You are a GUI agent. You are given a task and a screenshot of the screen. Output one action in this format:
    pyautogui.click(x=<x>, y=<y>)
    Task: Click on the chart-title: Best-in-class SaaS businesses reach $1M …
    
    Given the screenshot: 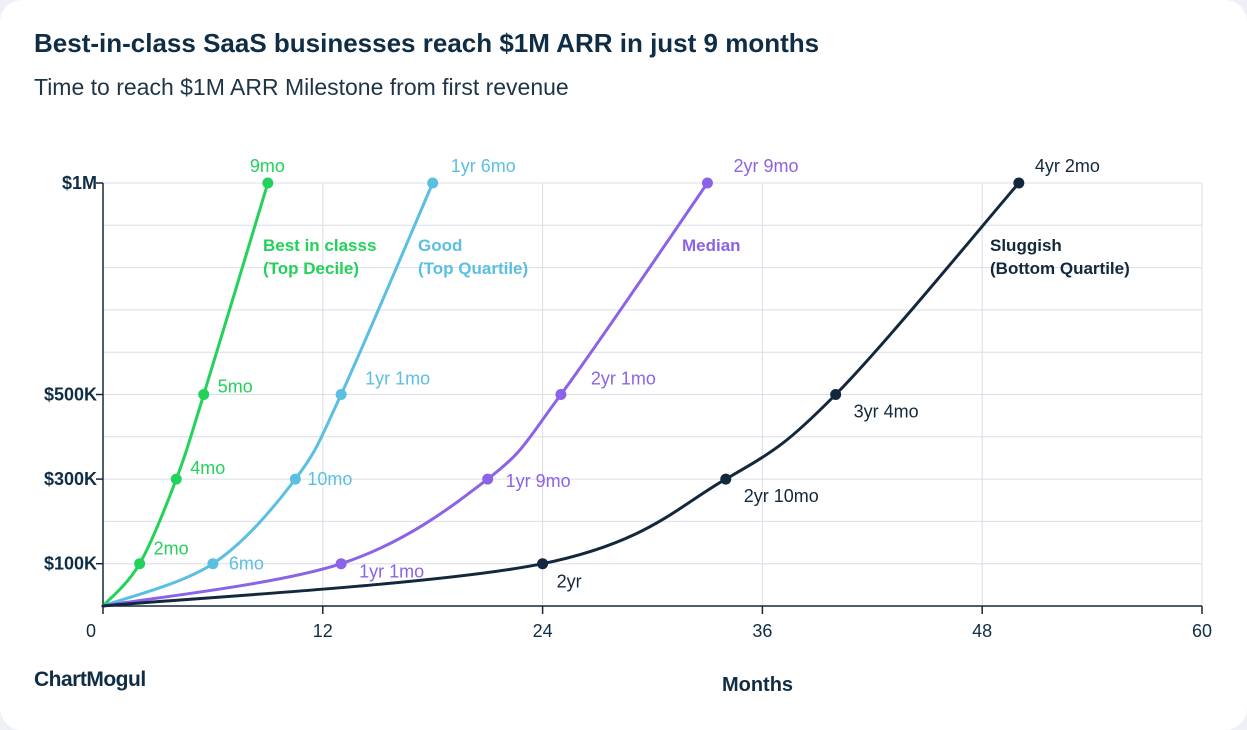 What is the action you would take?
    pyautogui.click(x=427, y=43)
    